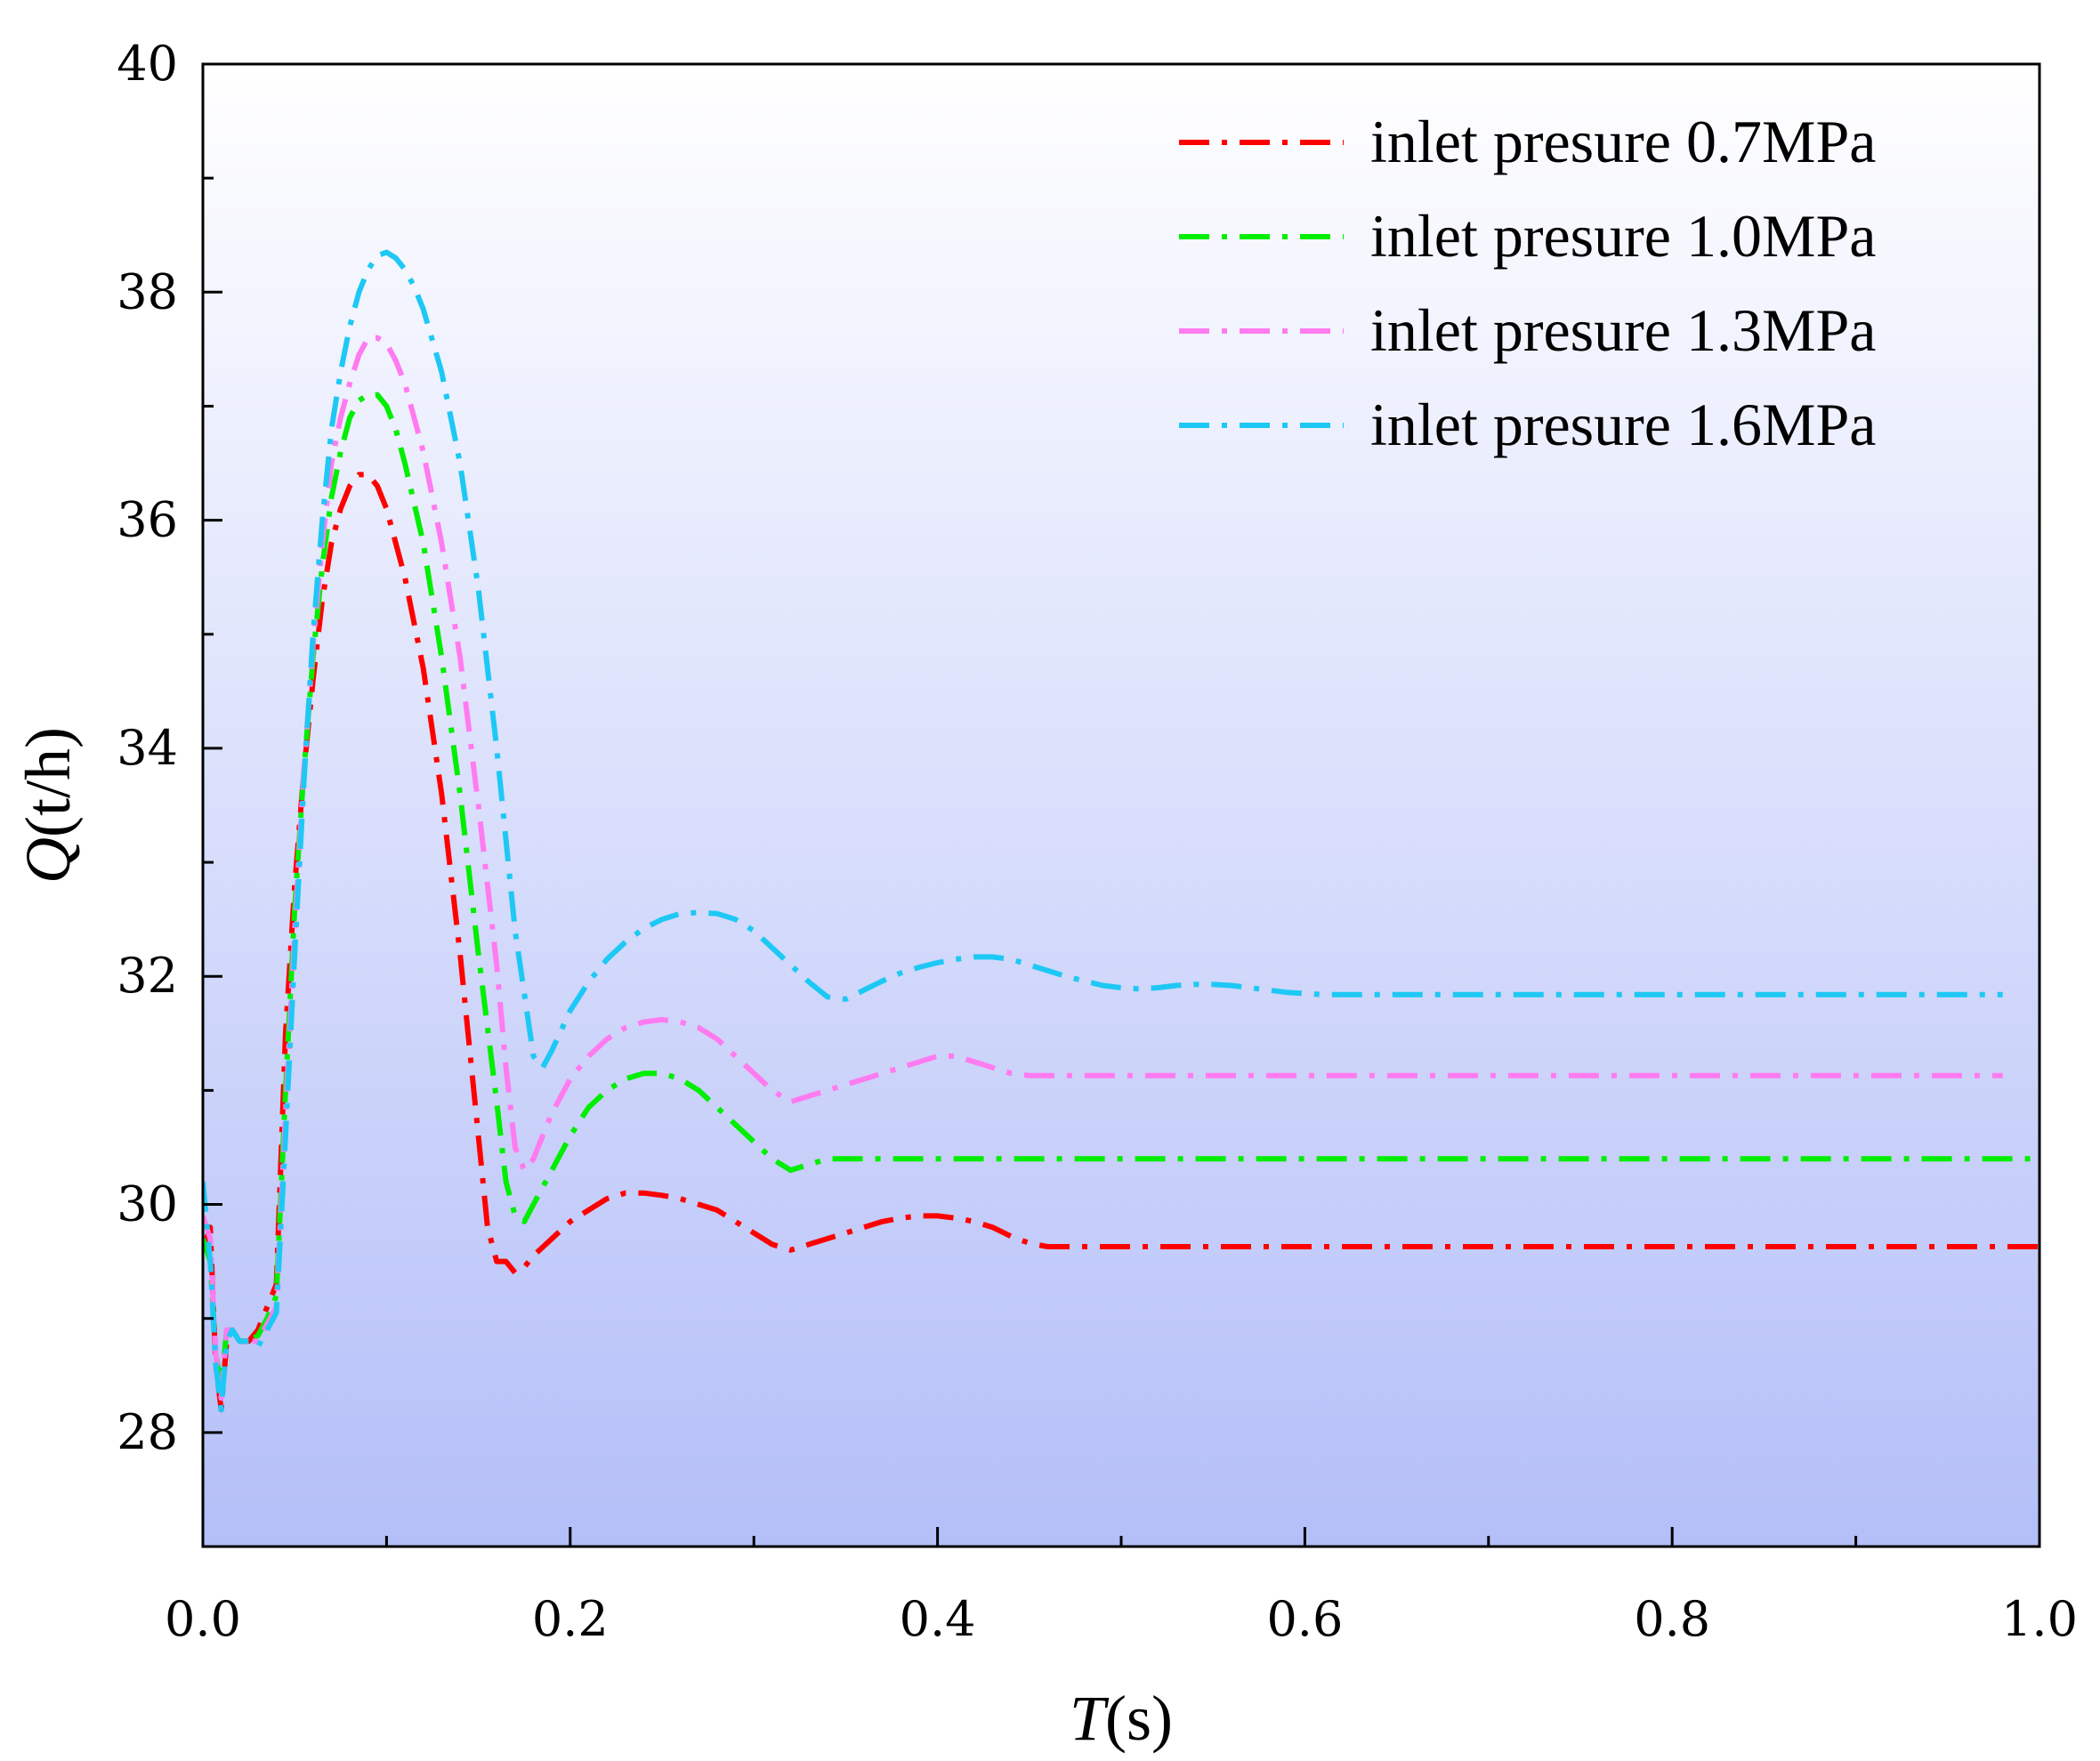 This screenshot has height=1761, width=2100. What do you see at coordinates (570, 1619) in the screenshot?
I see `x-tick-label: 0.2` at bounding box center [570, 1619].